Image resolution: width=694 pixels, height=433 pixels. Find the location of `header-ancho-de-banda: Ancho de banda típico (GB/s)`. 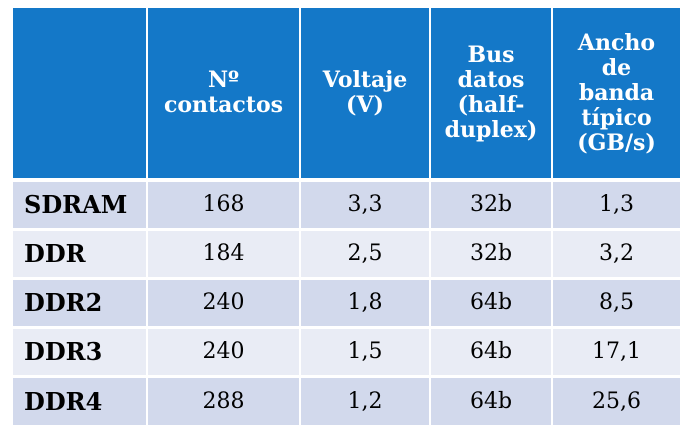

header-ancho-de-banda: Ancho de banda típico (GB/s) is located at coordinates (616, 95).